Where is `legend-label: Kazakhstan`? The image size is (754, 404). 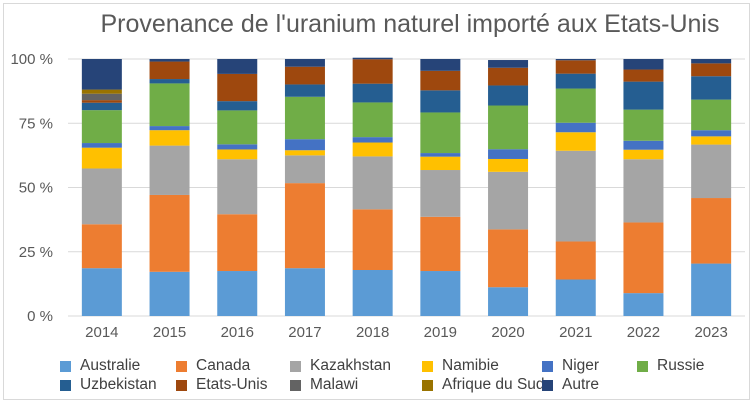
legend-label: Kazakhstan is located at coordinates (350, 365).